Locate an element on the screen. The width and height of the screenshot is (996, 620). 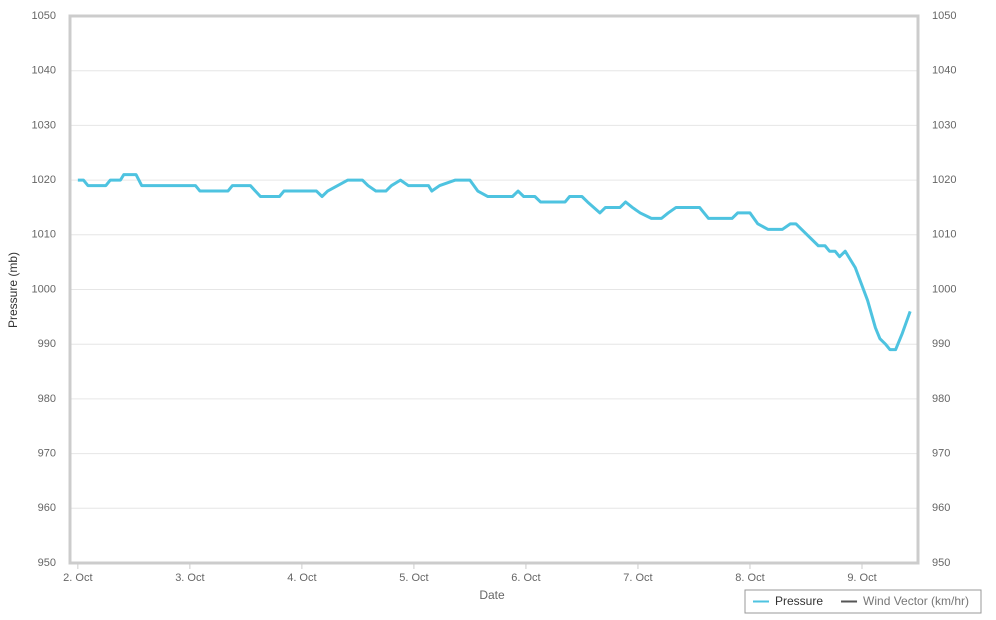
y2-tick-label: 960 is located at coordinates (941, 508).